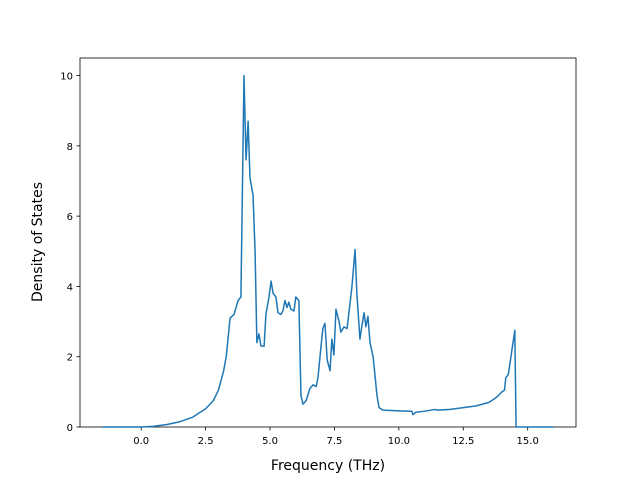 The height and width of the screenshot is (480, 640). Describe the element at coordinates (334, 441) in the screenshot. I see `x-tick-label: 7.5` at that location.